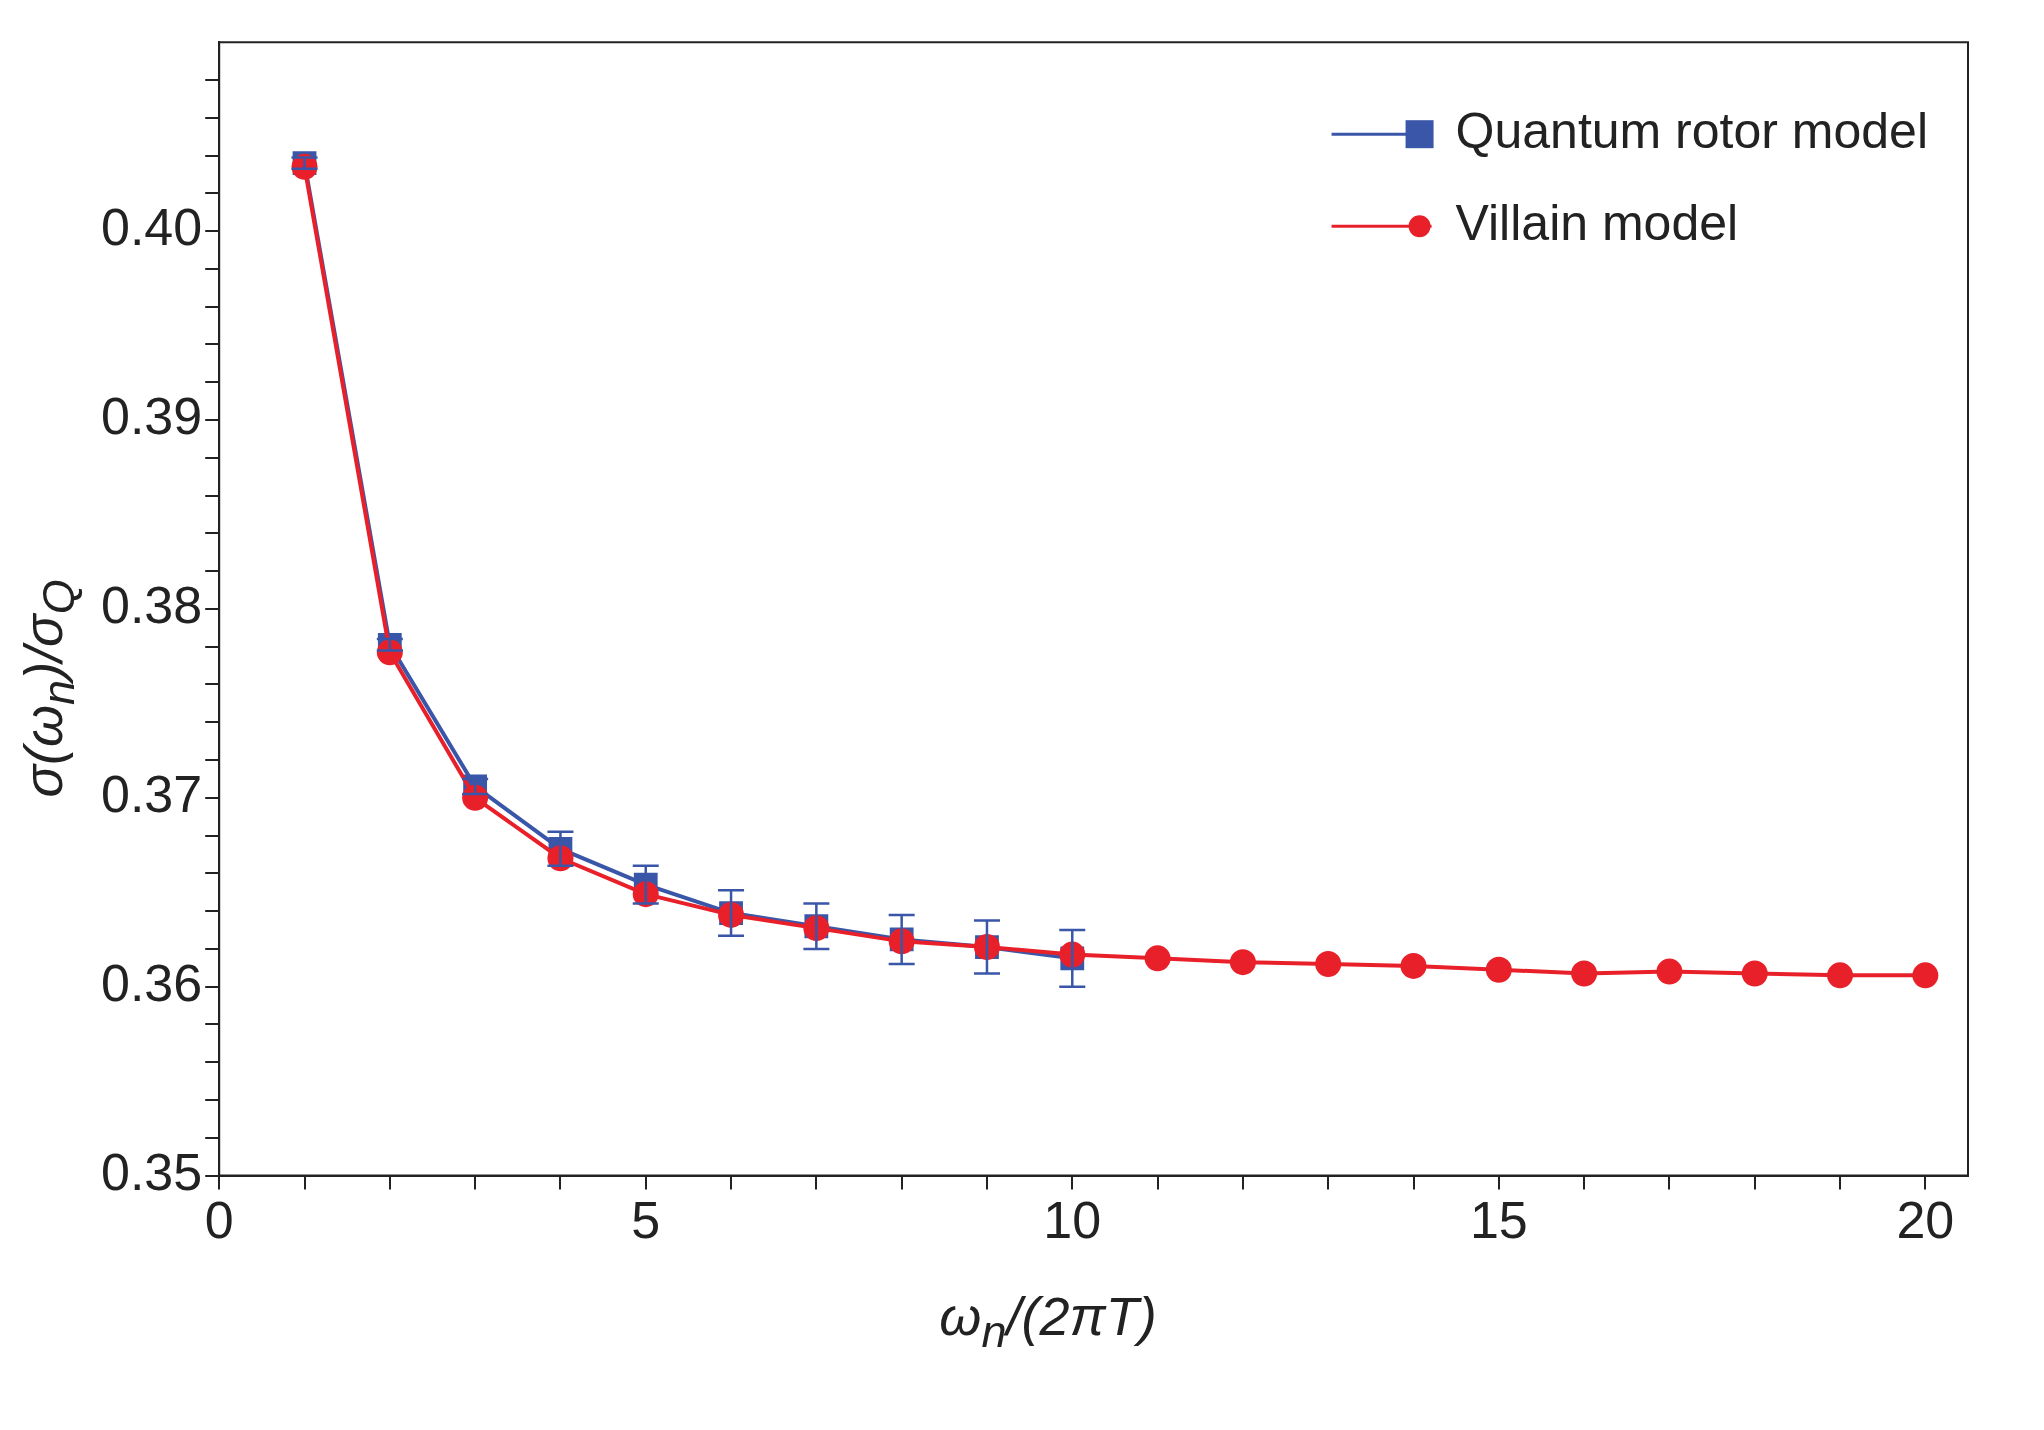  What do you see at coordinates (151, 1171) in the screenshot?
I see `y-tick-label: 0.35` at bounding box center [151, 1171].